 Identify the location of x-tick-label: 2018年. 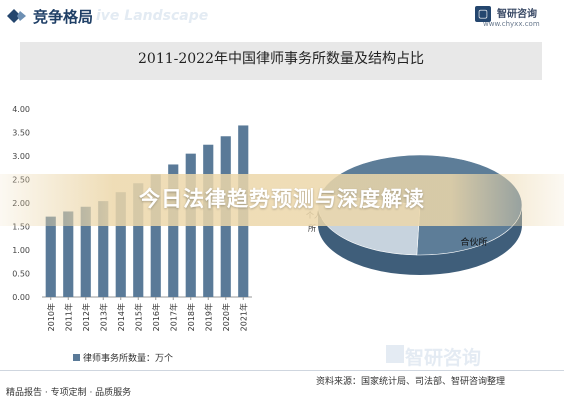
(191, 317).